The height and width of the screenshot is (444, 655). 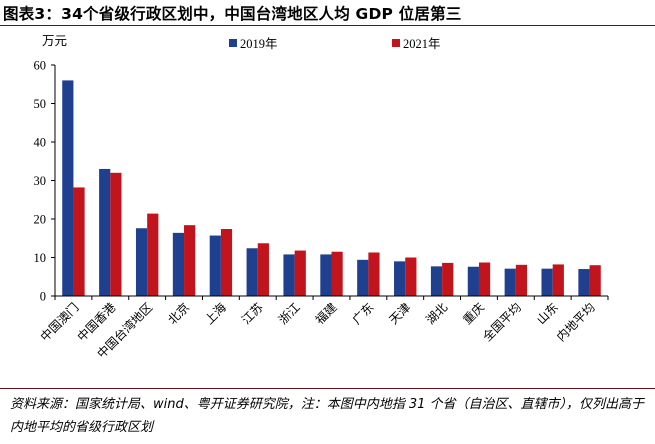 I want to click on title-underline, so click(x=327, y=25).